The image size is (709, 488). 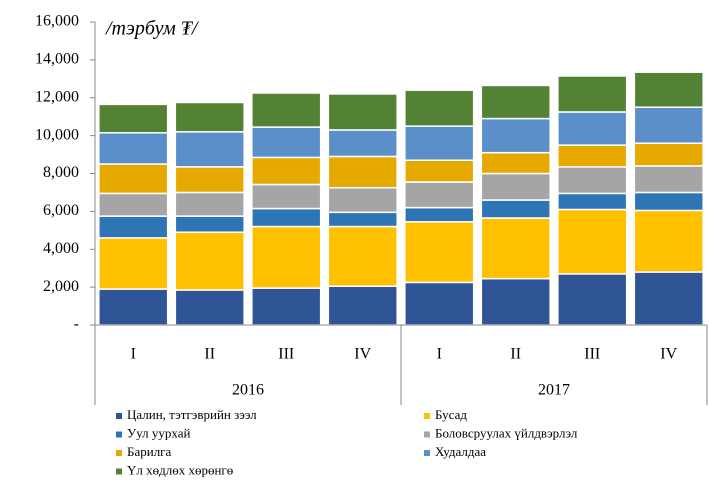 I want to click on y-tick-label: 10,000, so click(x=57, y=134).